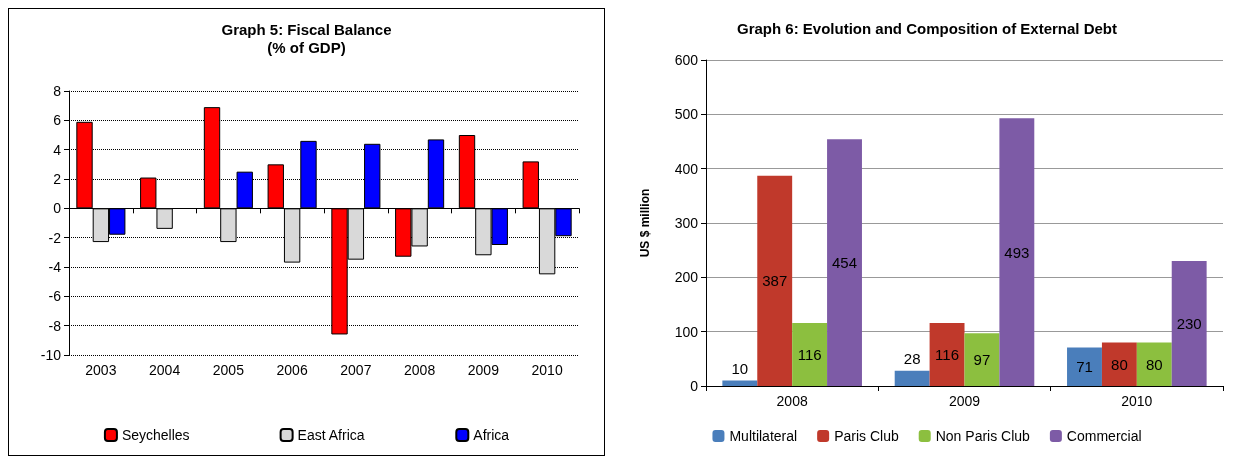 This screenshot has width=1252, height=456. What do you see at coordinates (55, 325) in the screenshot?
I see `y-tick-label: -8` at bounding box center [55, 325].